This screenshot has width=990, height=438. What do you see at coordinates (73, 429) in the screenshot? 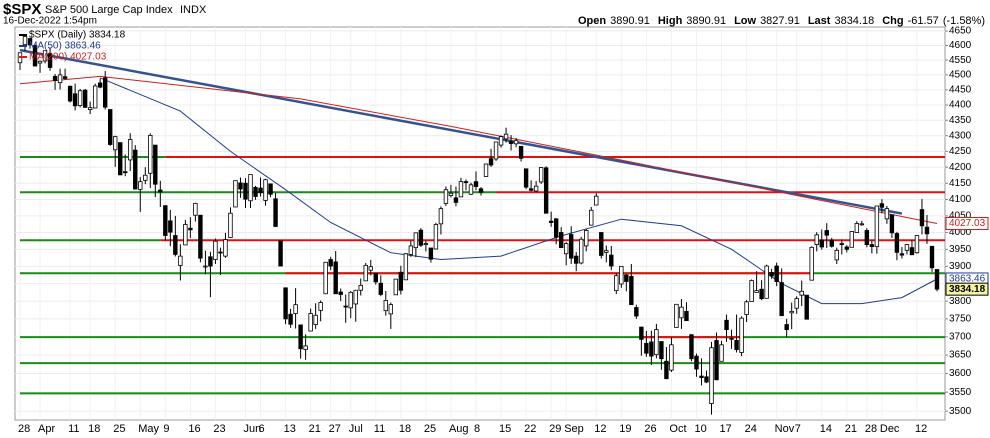
I see `x-tick-label: 11` at bounding box center [73, 429].